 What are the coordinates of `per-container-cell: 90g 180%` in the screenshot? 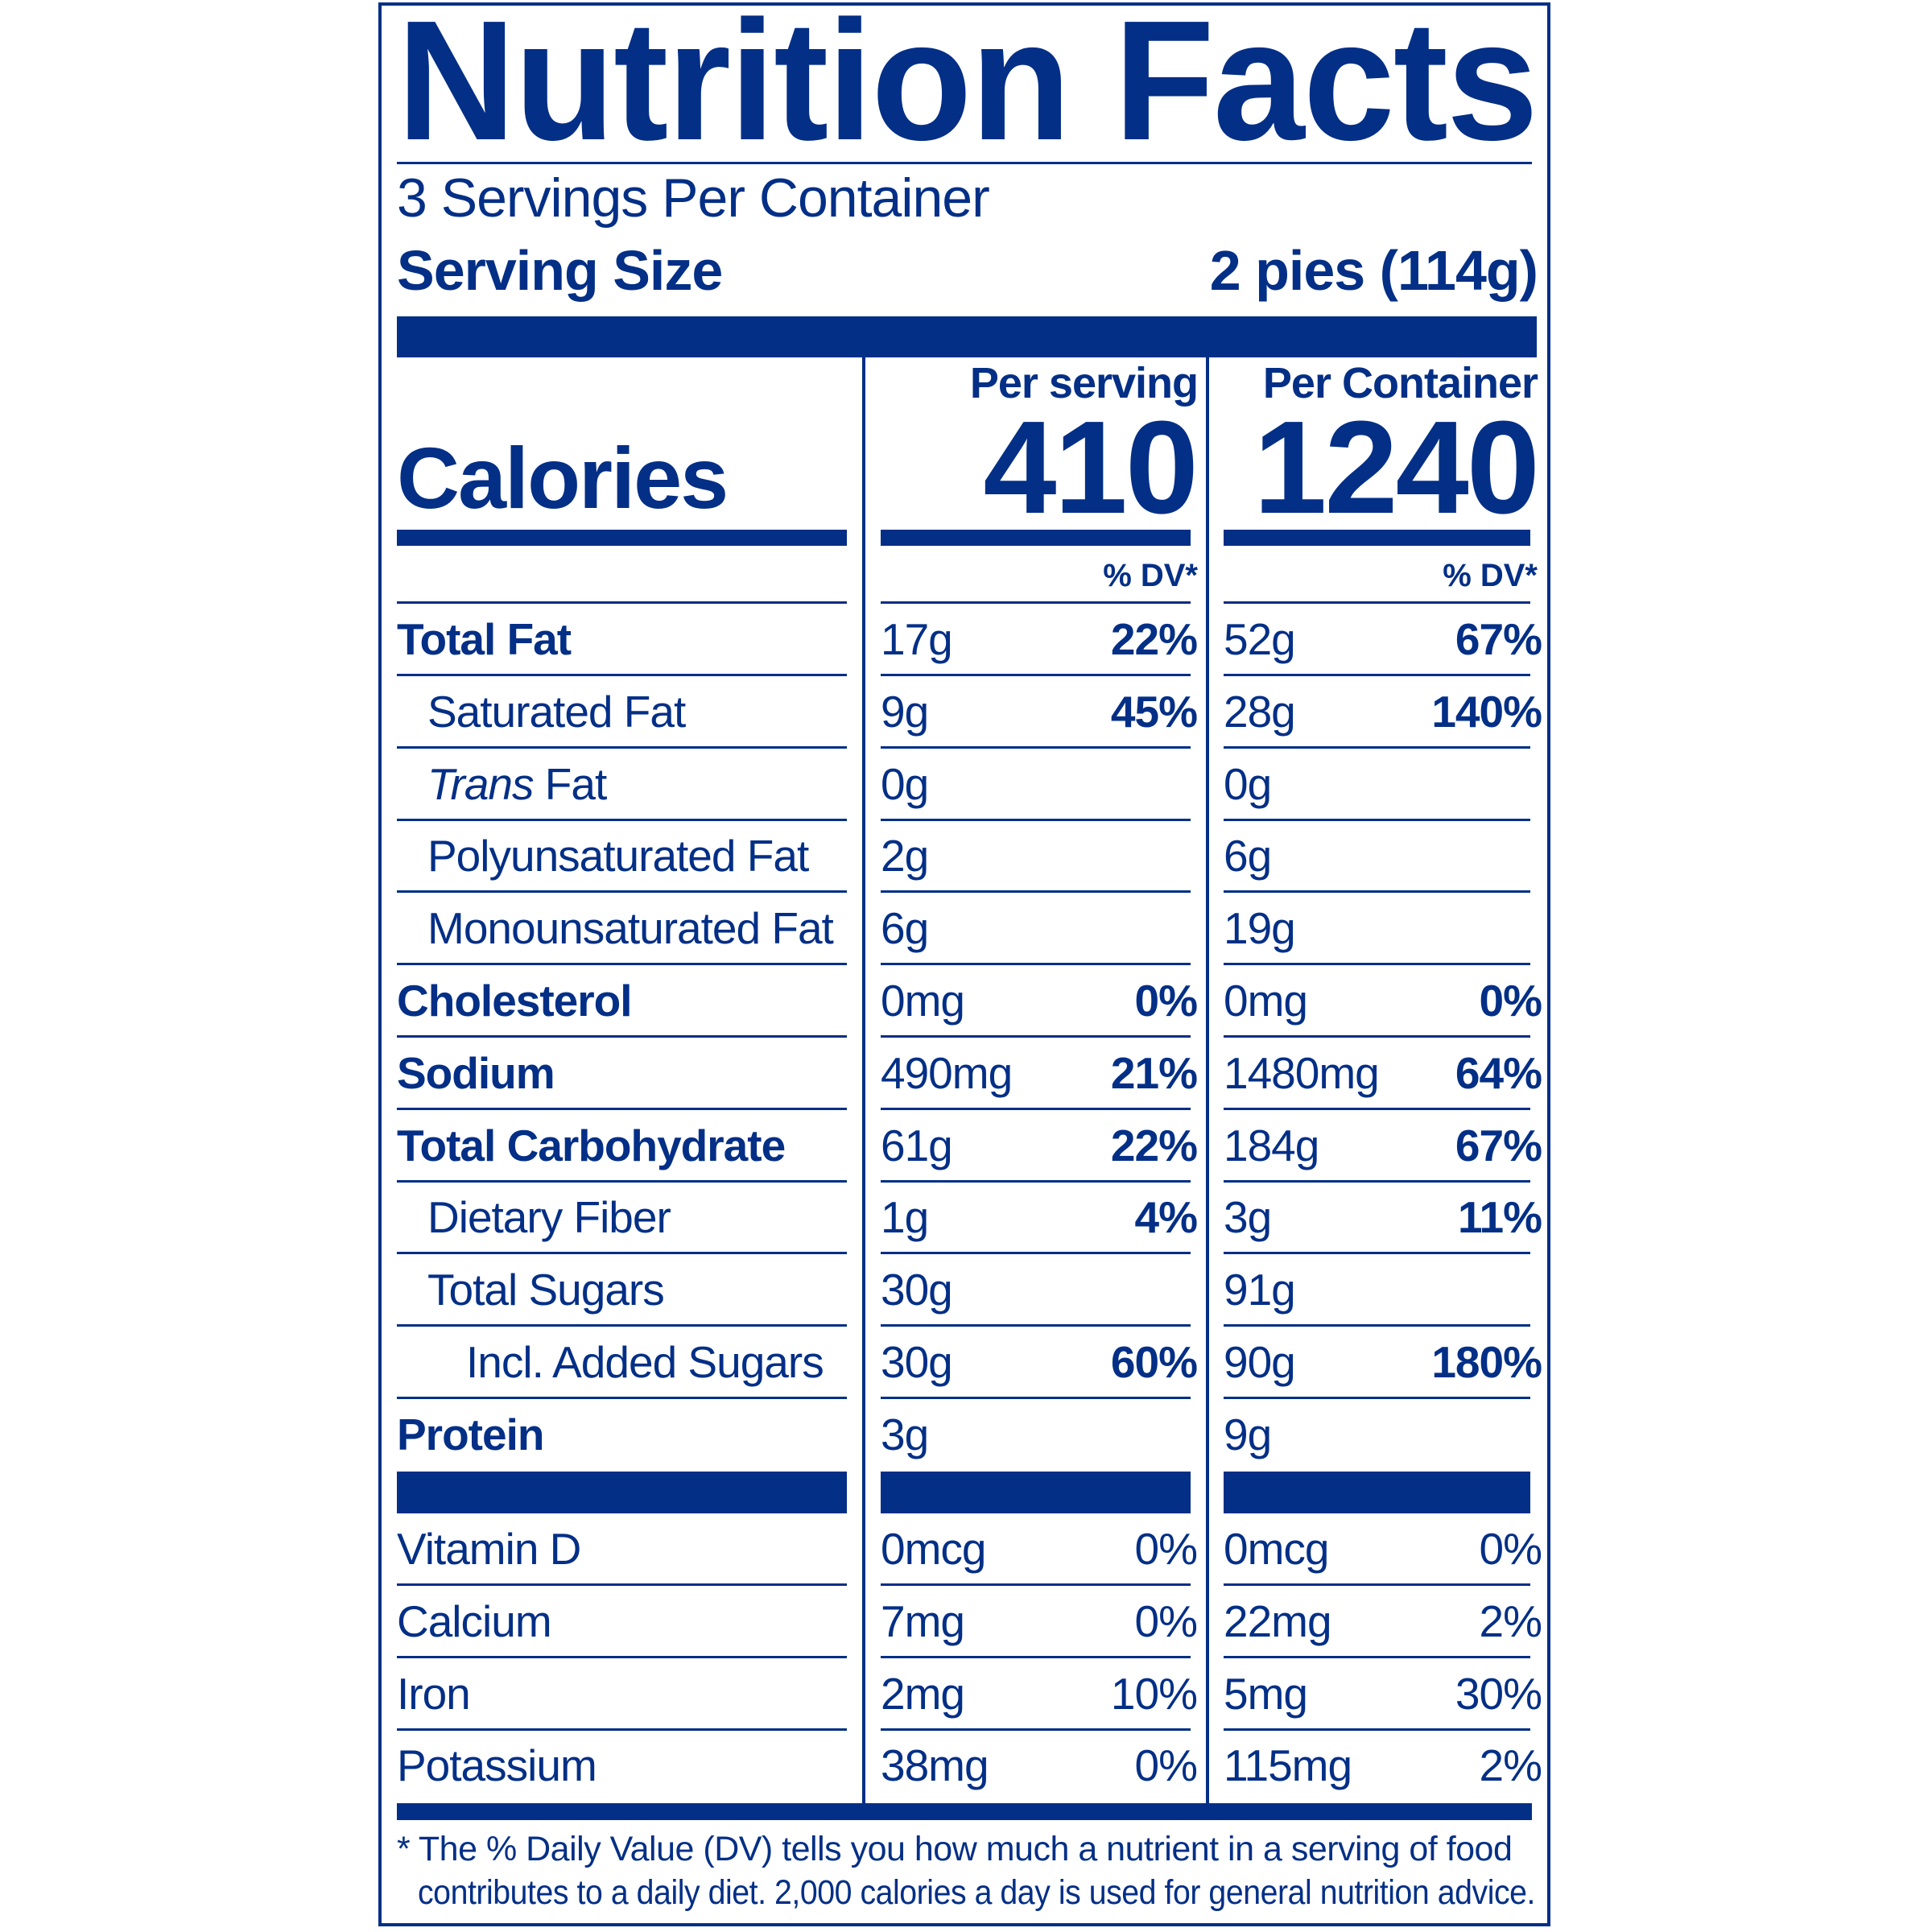 It's located at (1383, 1363).